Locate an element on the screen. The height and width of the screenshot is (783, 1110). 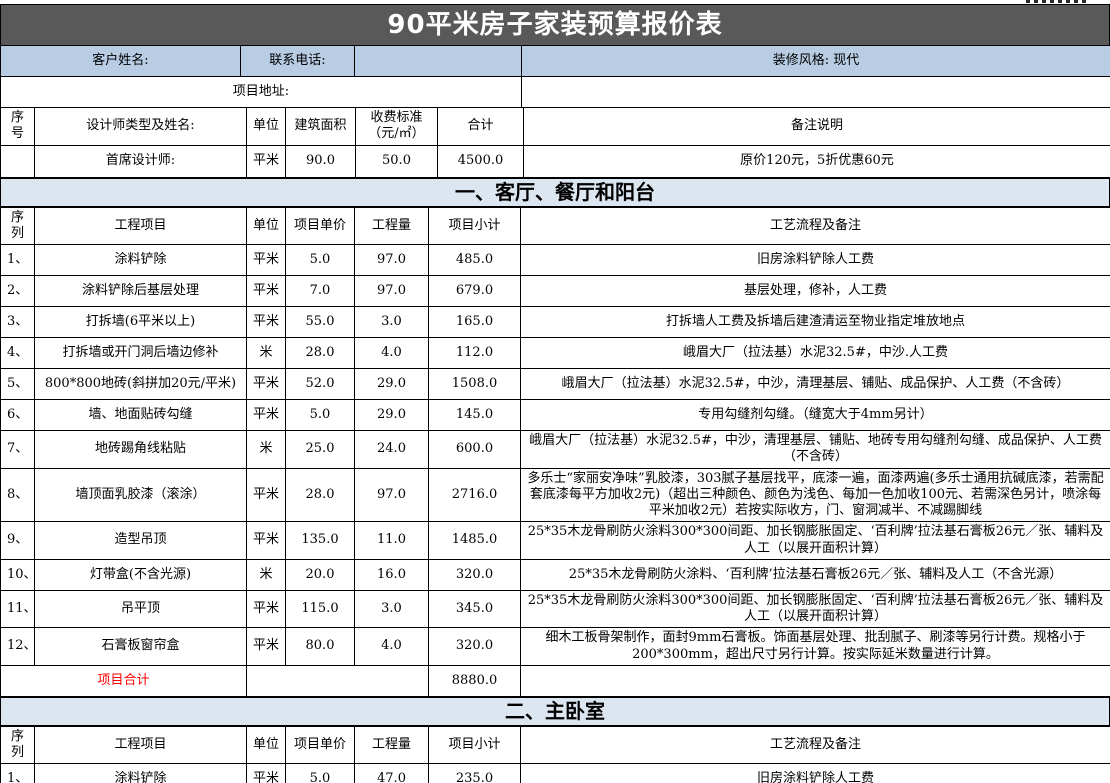
designer-rate: 50.0 is located at coordinates (396, 161).